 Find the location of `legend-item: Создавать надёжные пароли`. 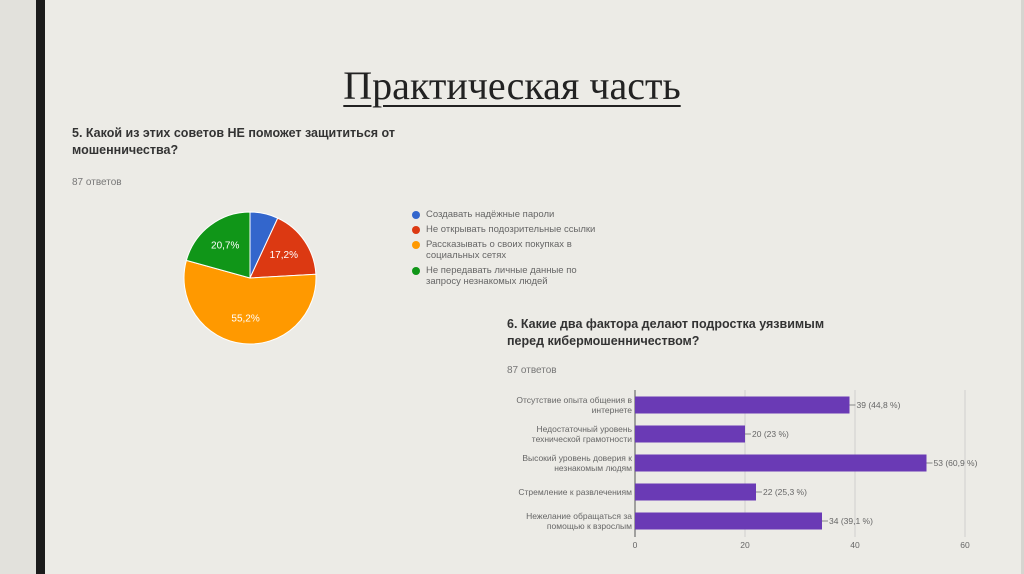

legend-item: Создавать надёжные пароли is located at coordinates (512, 214).